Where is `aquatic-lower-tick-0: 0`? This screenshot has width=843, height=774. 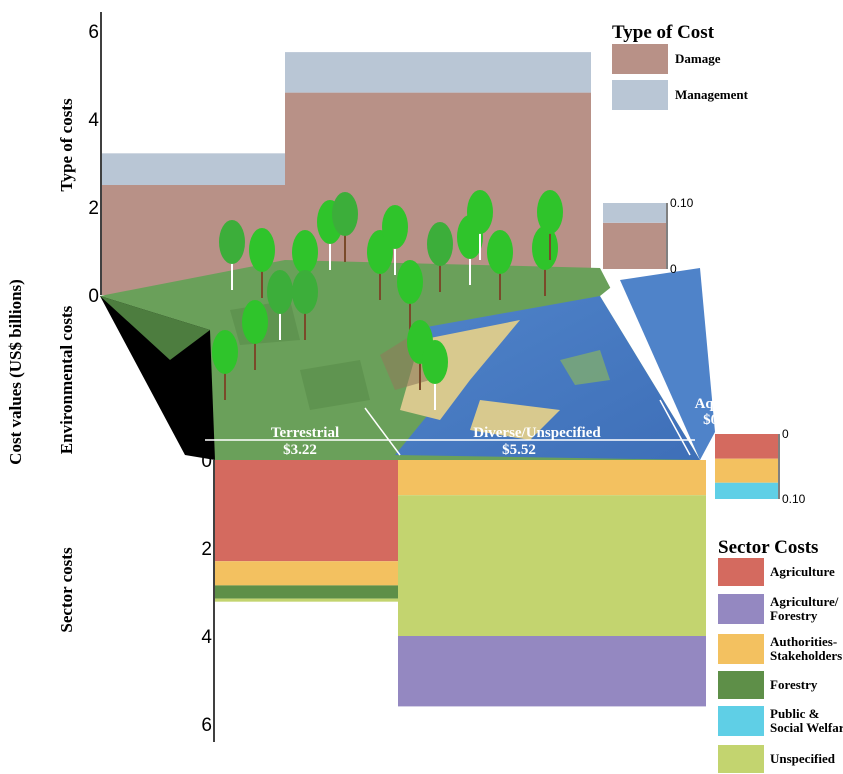 aquatic-lower-tick-0: 0 is located at coordinates (785, 434).